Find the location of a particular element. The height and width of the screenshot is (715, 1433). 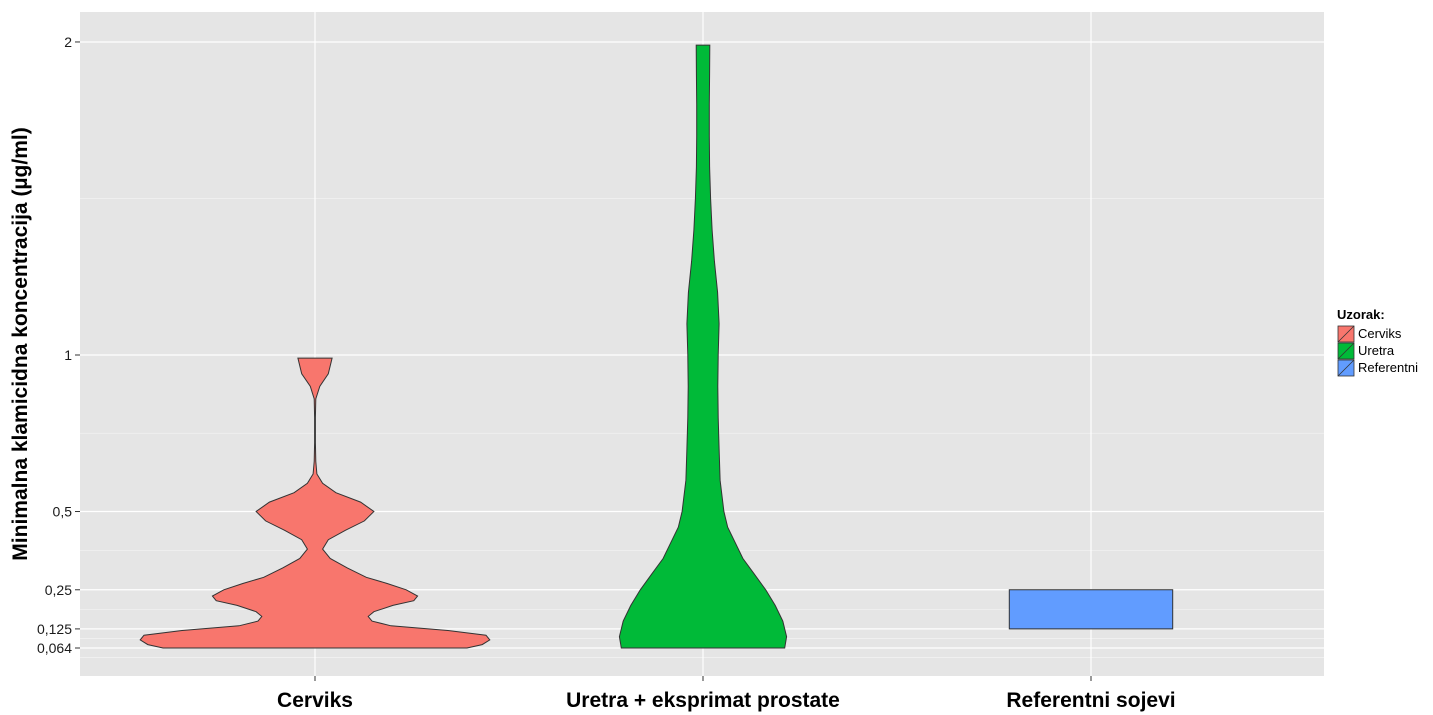

legend-label: Uretra is located at coordinates (1376, 350).